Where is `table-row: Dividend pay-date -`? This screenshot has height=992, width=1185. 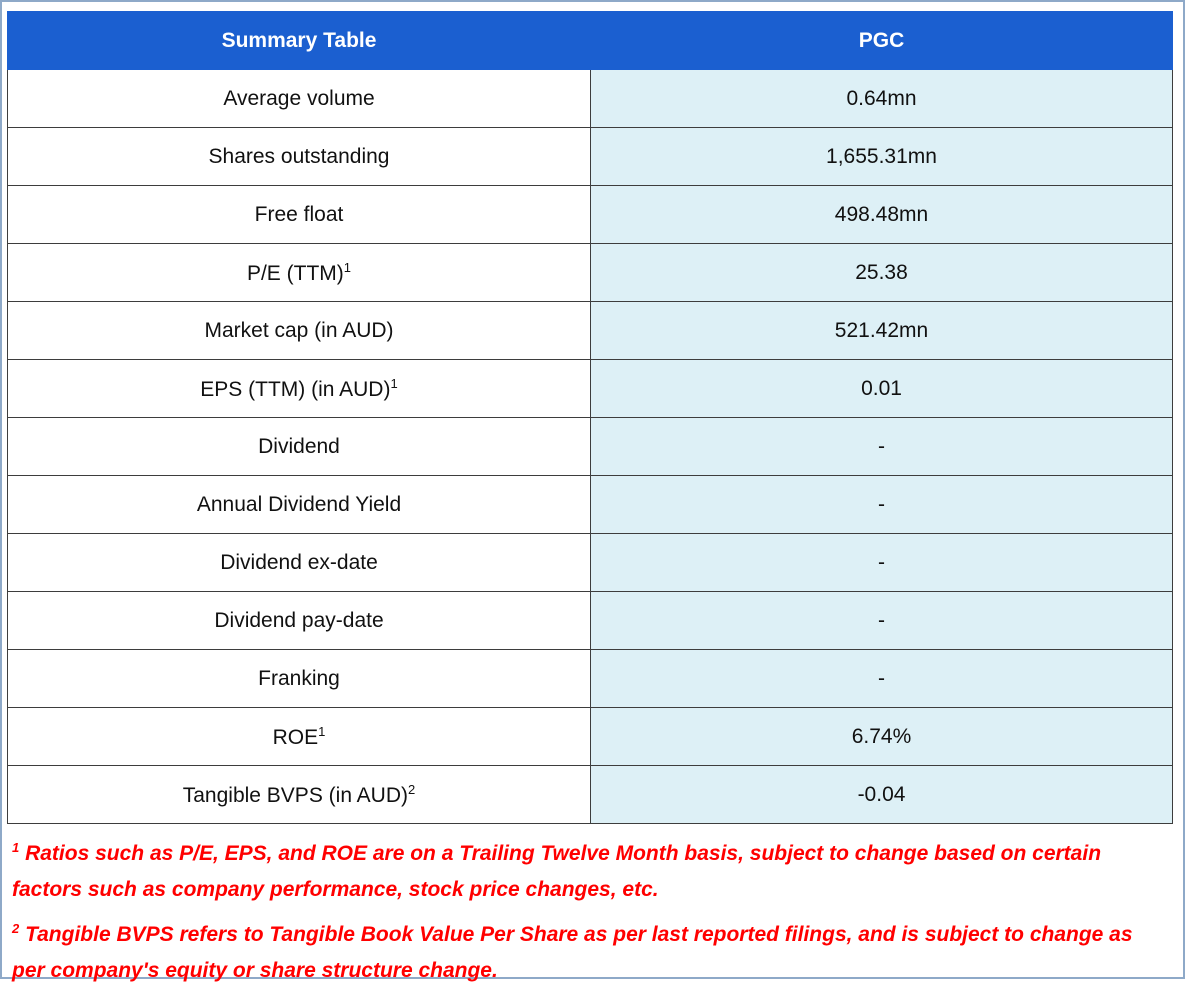 table-row: Dividend pay-date - is located at coordinates (590, 620).